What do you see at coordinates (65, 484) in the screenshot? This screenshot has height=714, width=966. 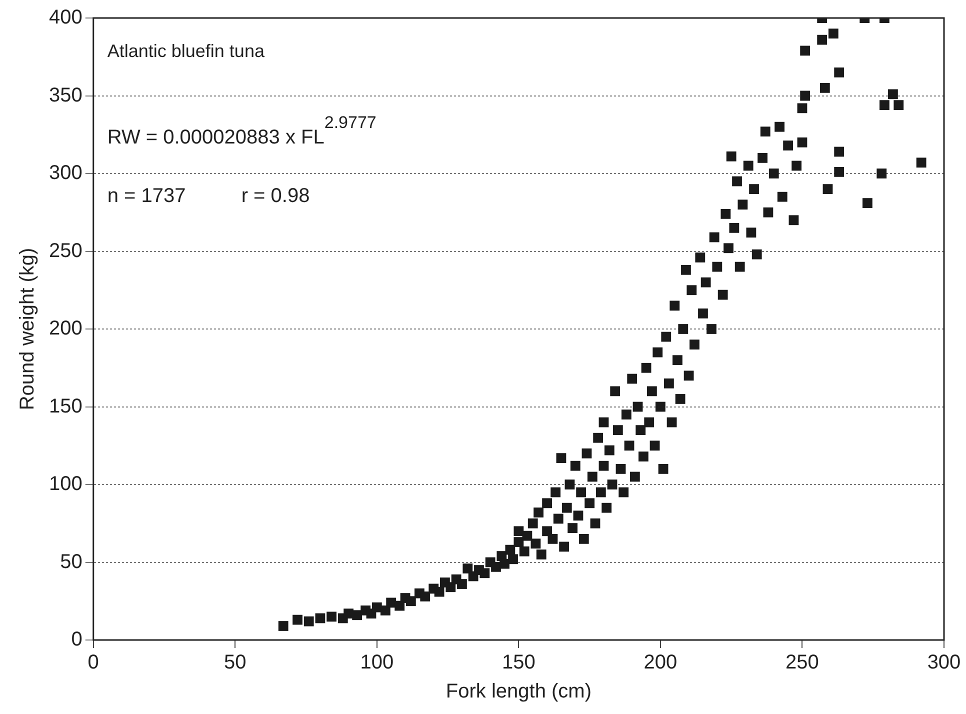 I see `y-tick-label: 100` at bounding box center [65, 484].